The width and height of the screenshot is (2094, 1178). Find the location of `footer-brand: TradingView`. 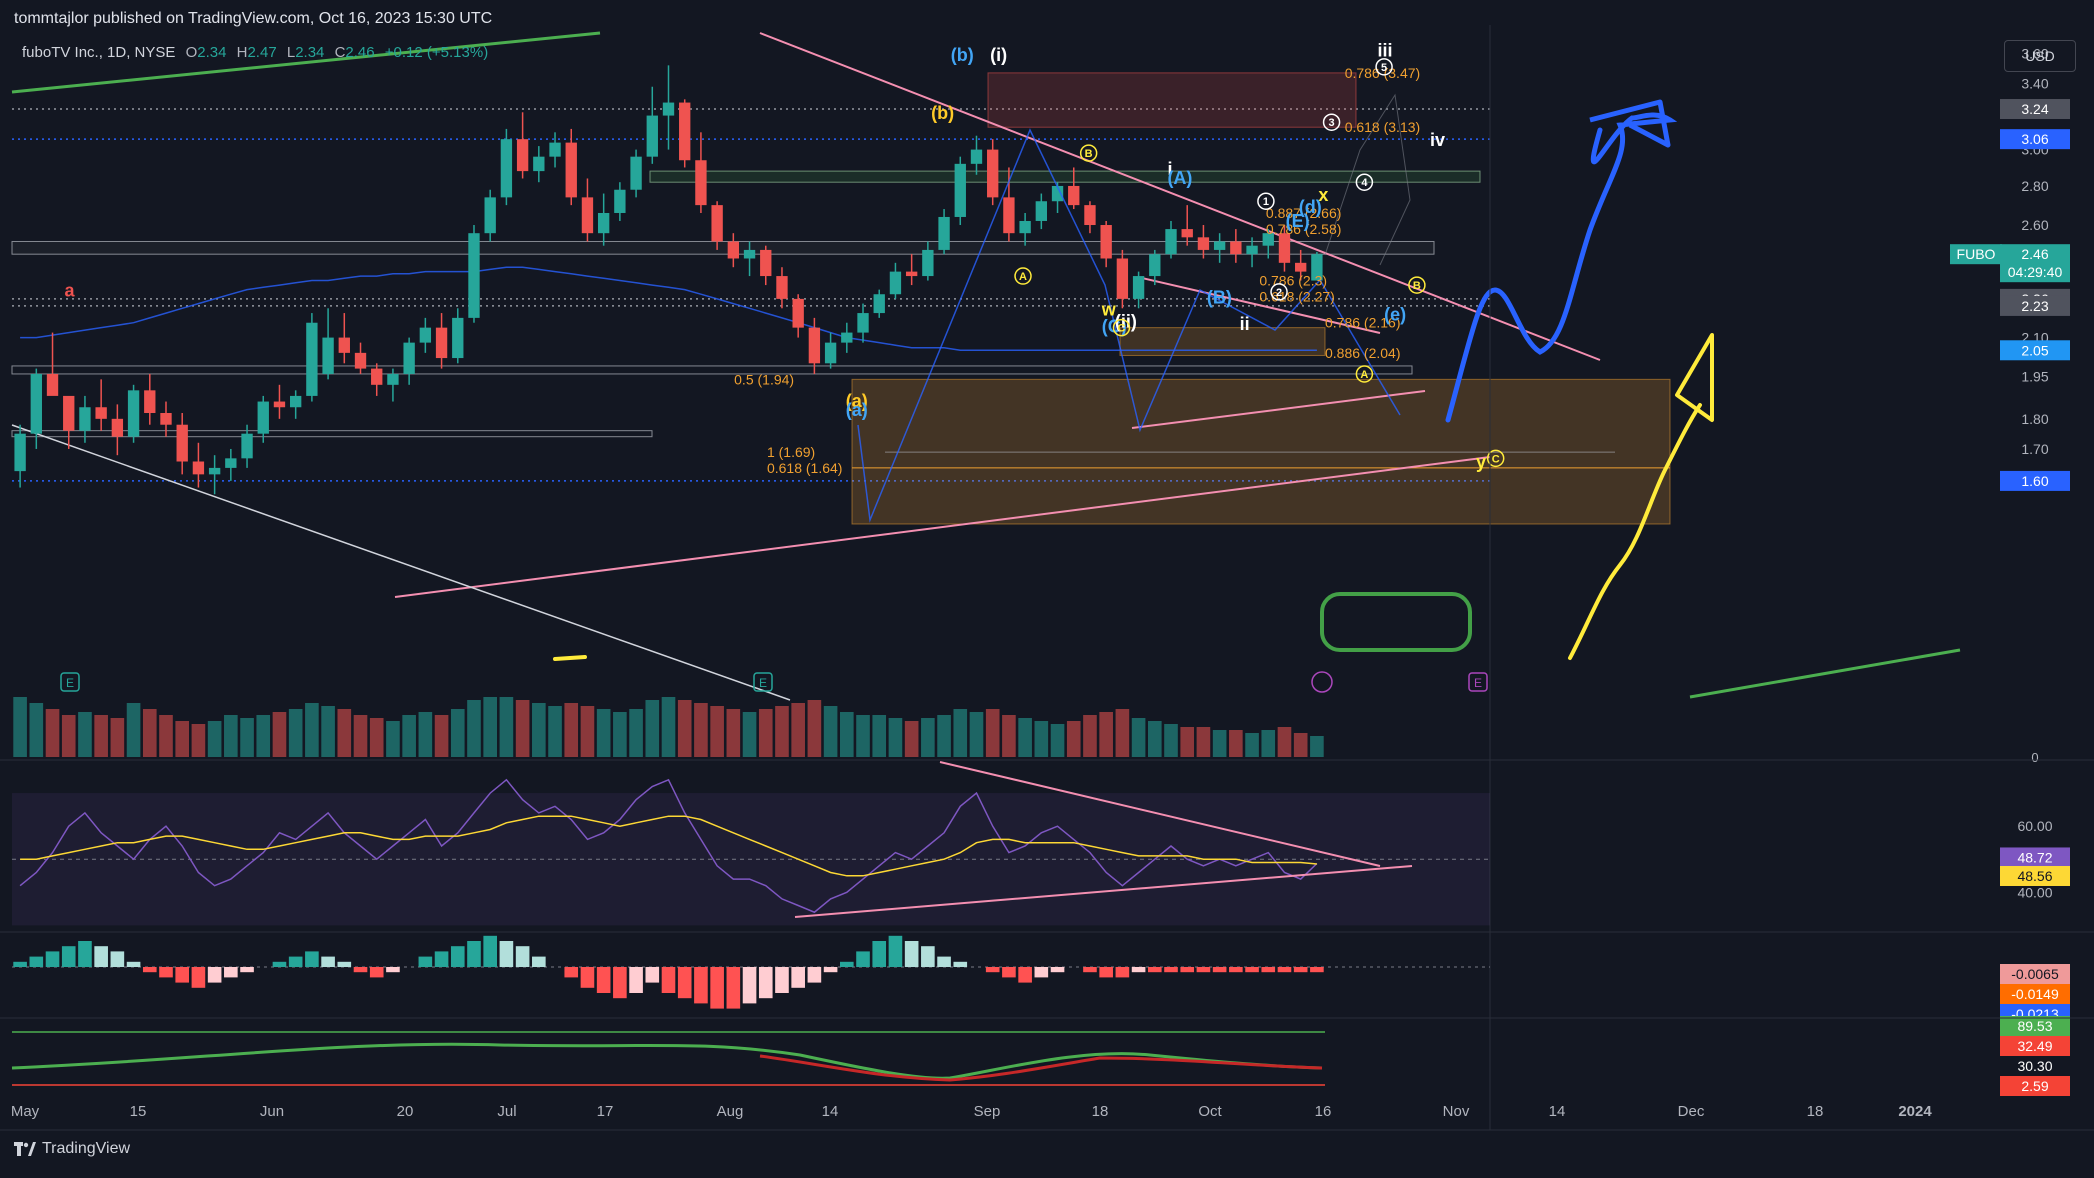

footer-brand: TradingView is located at coordinates (72, 1149).